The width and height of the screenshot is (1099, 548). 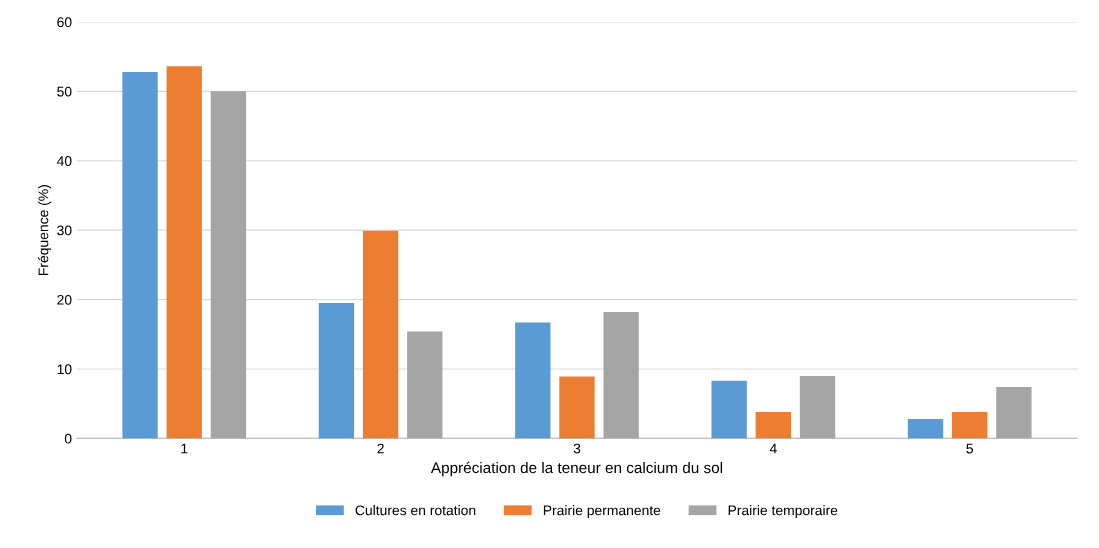 I want to click on y-tick-label: 20, so click(x=64, y=299).